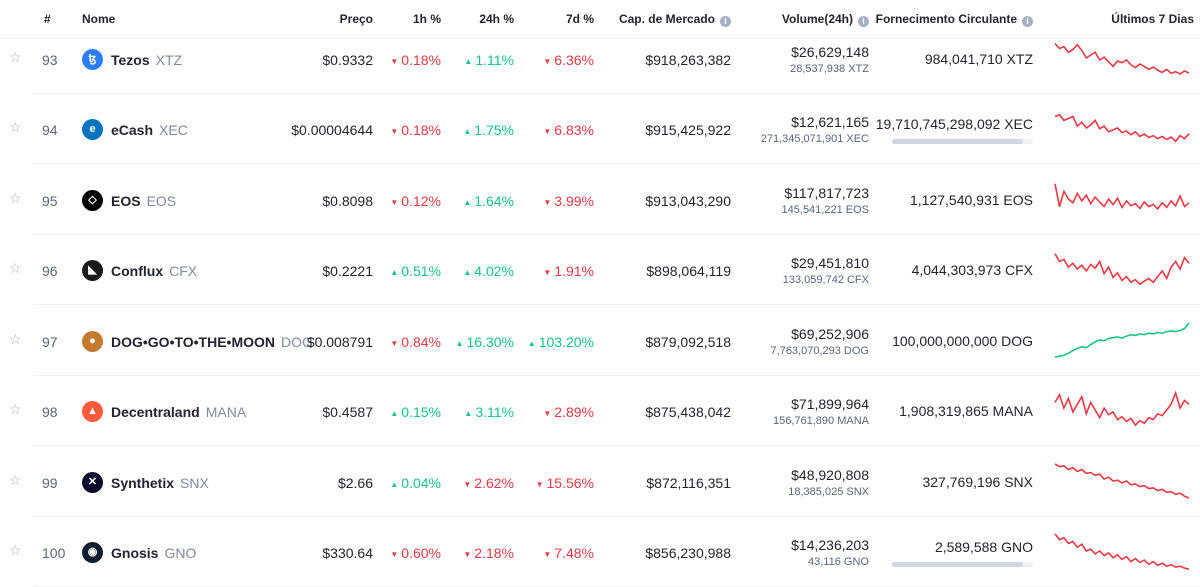 This screenshot has width=1200, height=587. Describe the element at coordinates (825, 19) in the screenshot. I see `header-volume: Volume(24h) i` at that location.